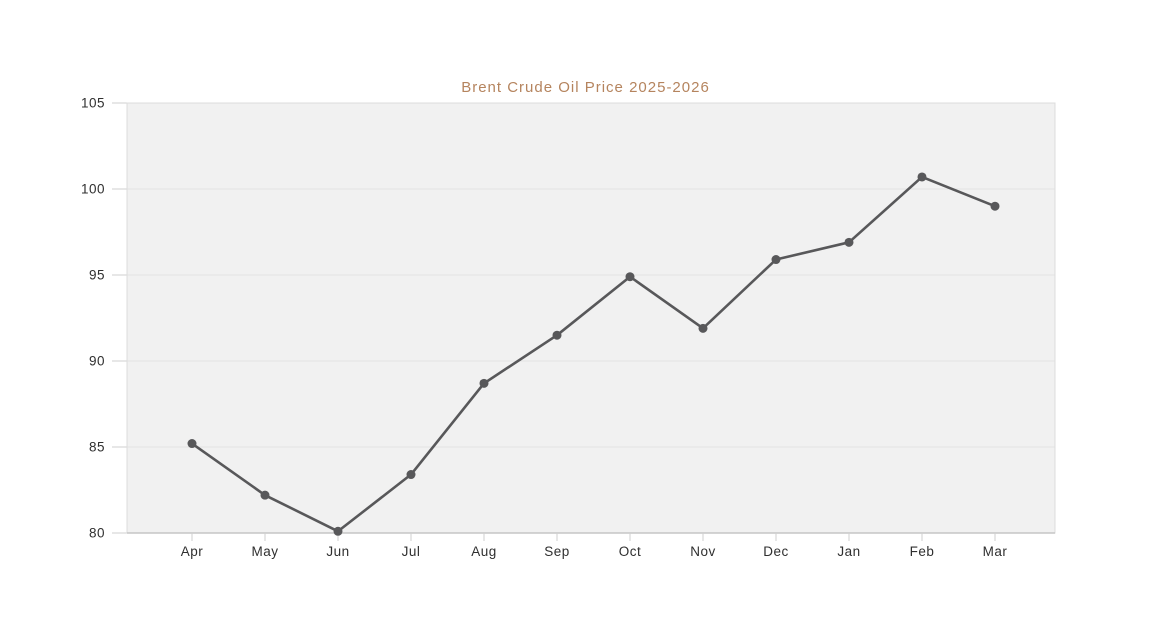 The image size is (1171, 629). Describe the element at coordinates (97, 447) in the screenshot. I see `y-axis-label: 85` at that location.